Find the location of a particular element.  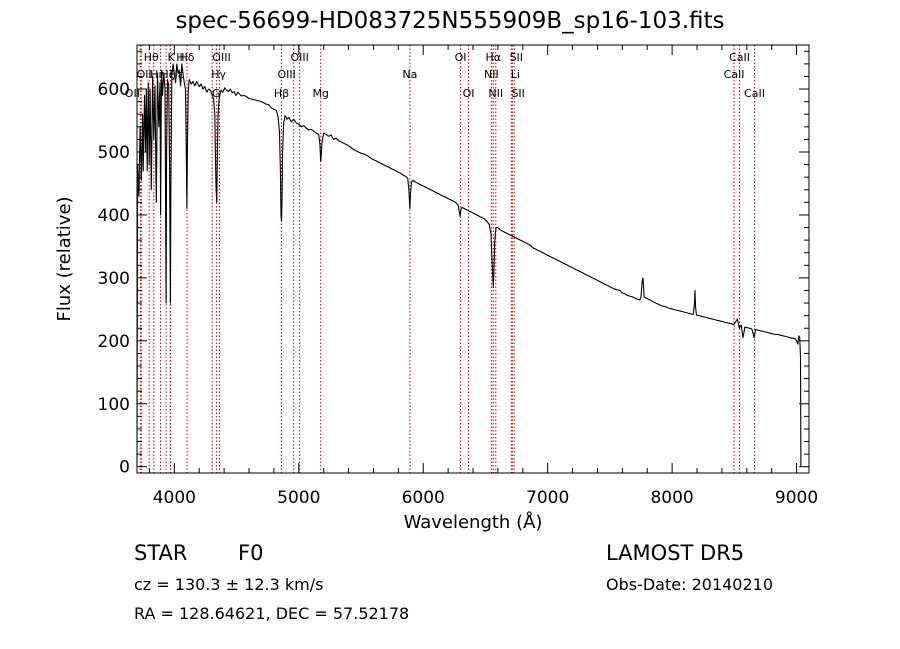

line-label-17: OI is located at coordinates (461, 57).